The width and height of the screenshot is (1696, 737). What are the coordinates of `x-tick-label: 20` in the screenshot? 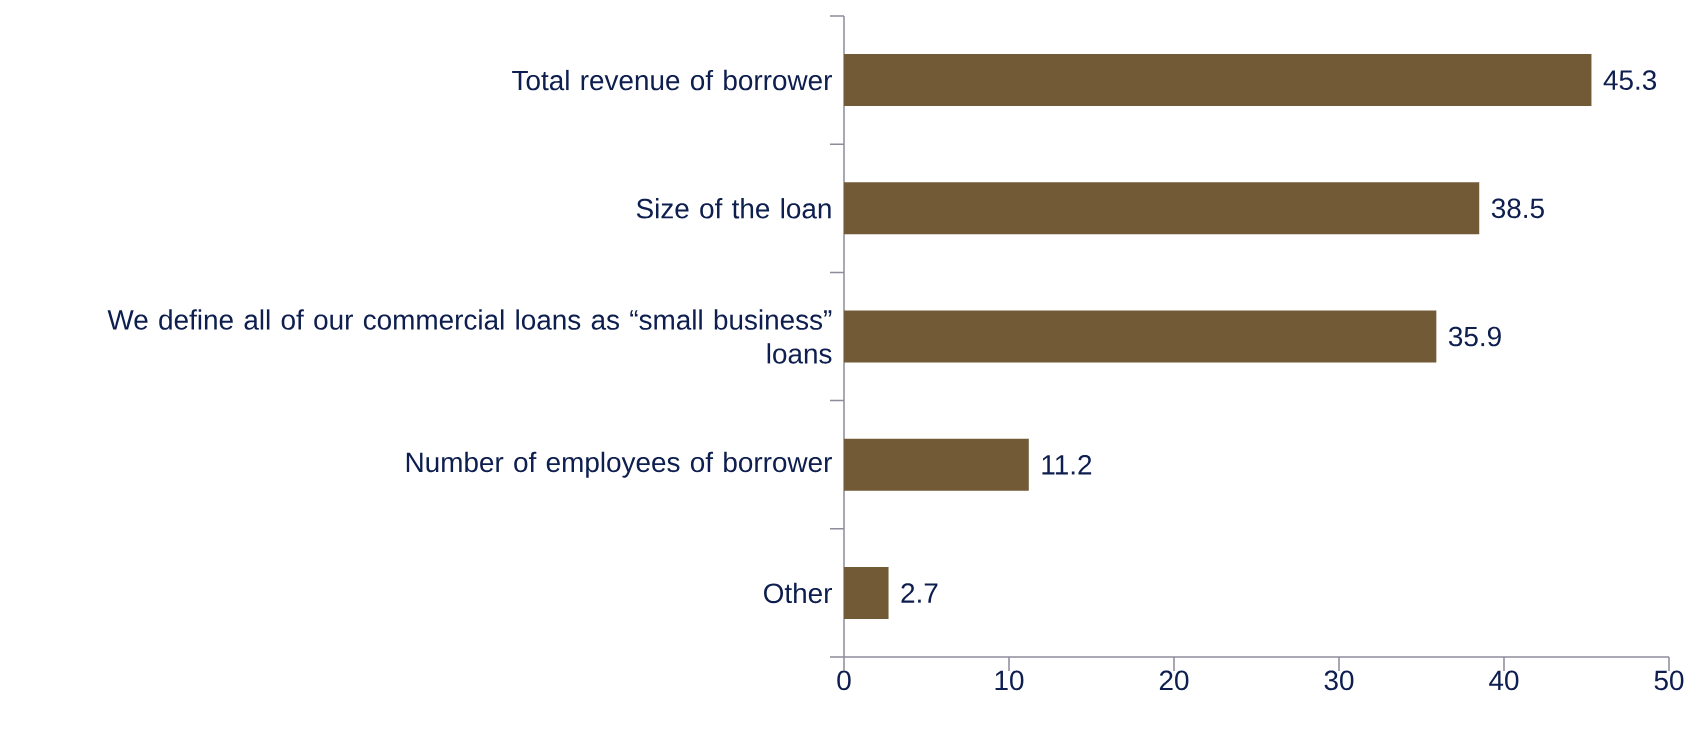 It's located at (1174, 680).